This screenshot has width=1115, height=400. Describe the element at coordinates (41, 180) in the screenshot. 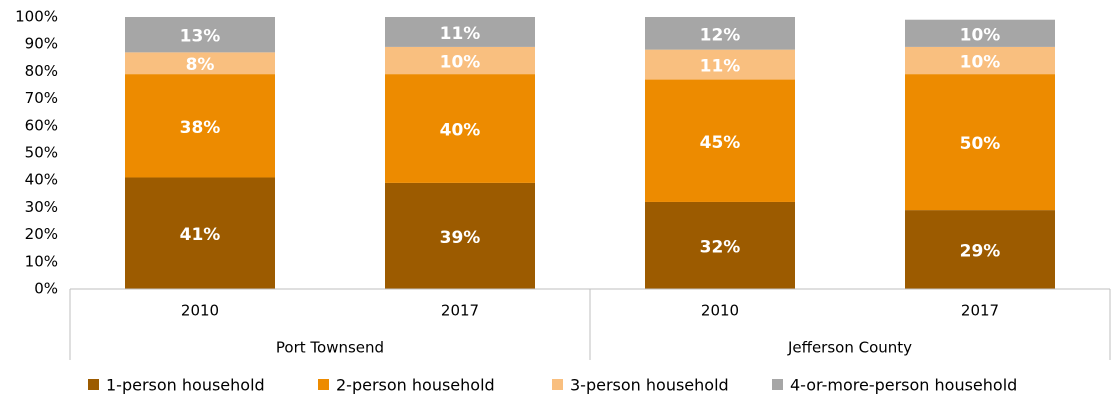

I see `y-tick-label: 40%` at that location.